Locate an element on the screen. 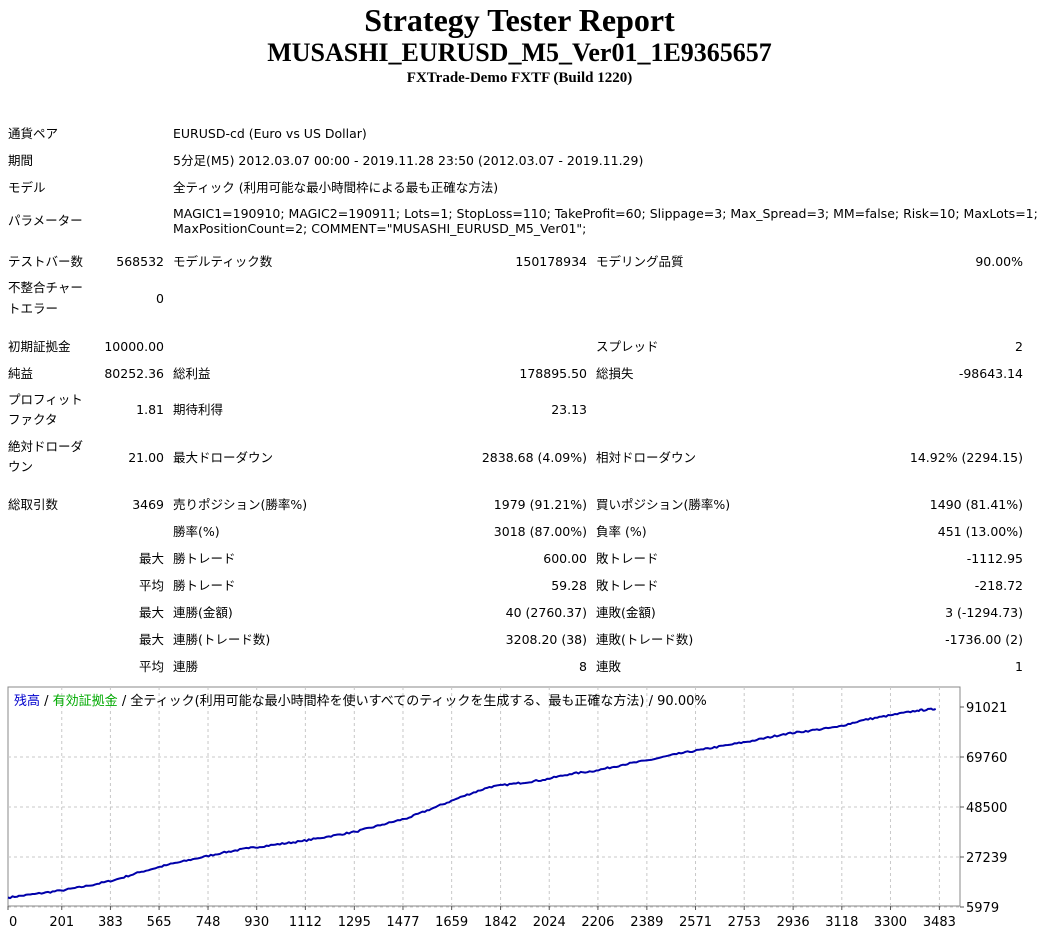 The image size is (1039, 933). bars-label: テストバー数 is located at coordinates (46, 261).